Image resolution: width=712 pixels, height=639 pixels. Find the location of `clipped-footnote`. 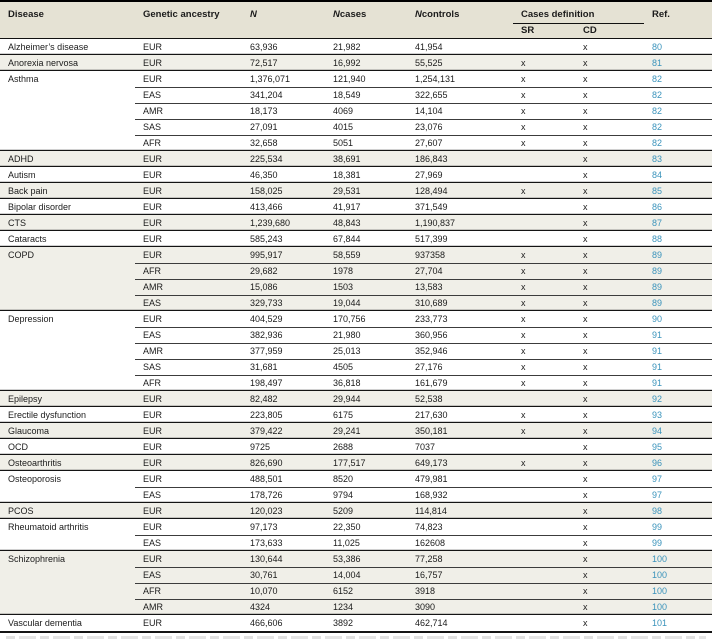

clipped-footnote is located at coordinates (356, 637).